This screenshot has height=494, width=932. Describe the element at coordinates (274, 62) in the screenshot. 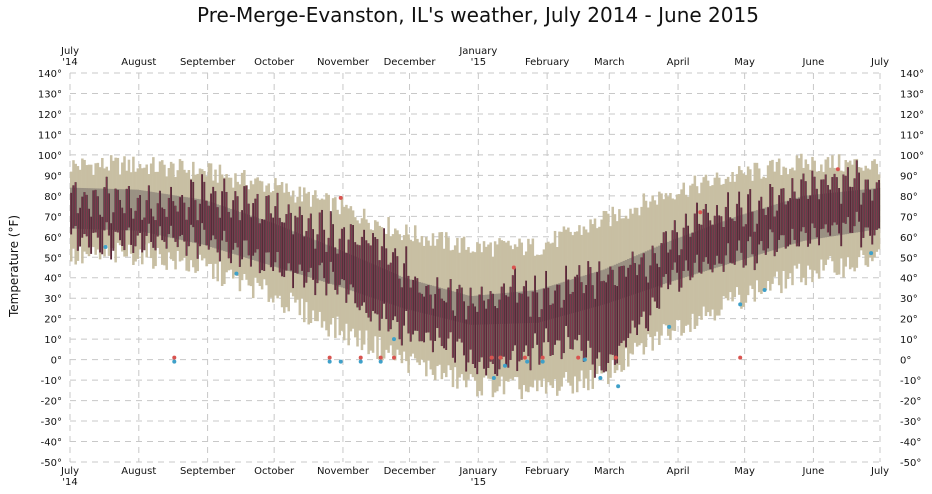

I see `x-tick-label-top: October` at that location.